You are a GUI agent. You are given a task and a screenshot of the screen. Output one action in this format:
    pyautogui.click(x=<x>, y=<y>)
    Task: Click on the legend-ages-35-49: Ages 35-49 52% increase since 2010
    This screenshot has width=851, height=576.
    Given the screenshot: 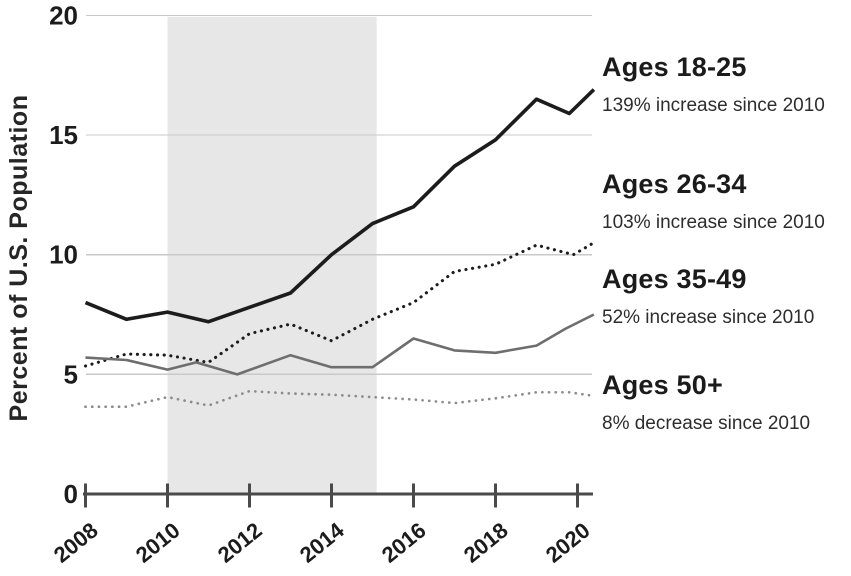 What is the action you would take?
    pyautogui.click(x=726, y=296)
    